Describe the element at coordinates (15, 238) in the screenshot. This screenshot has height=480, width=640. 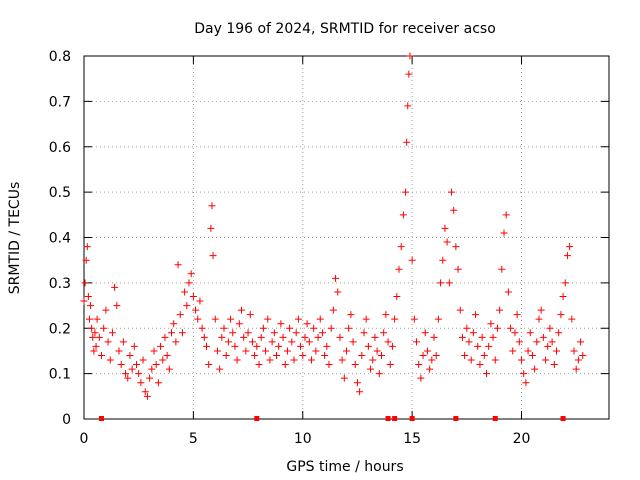
I see `y-axis-label: SRMTID / TECUs` at that location.